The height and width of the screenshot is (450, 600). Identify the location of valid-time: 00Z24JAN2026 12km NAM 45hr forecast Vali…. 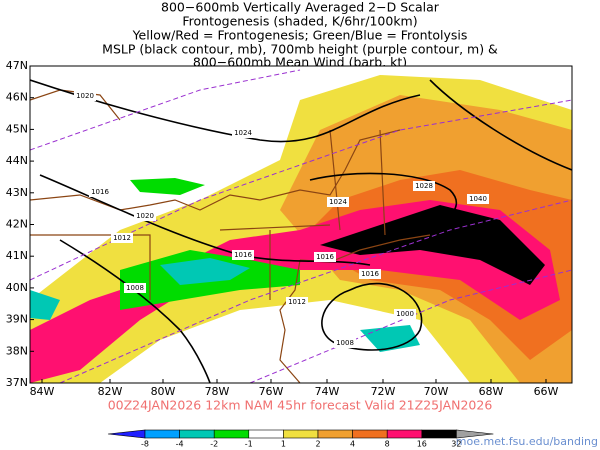
(300, 405).